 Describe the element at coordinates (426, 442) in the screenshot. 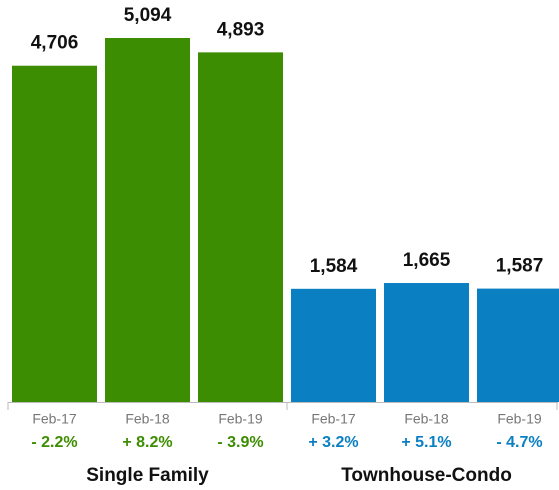

I see `change-label: + 5.1%` at that location.